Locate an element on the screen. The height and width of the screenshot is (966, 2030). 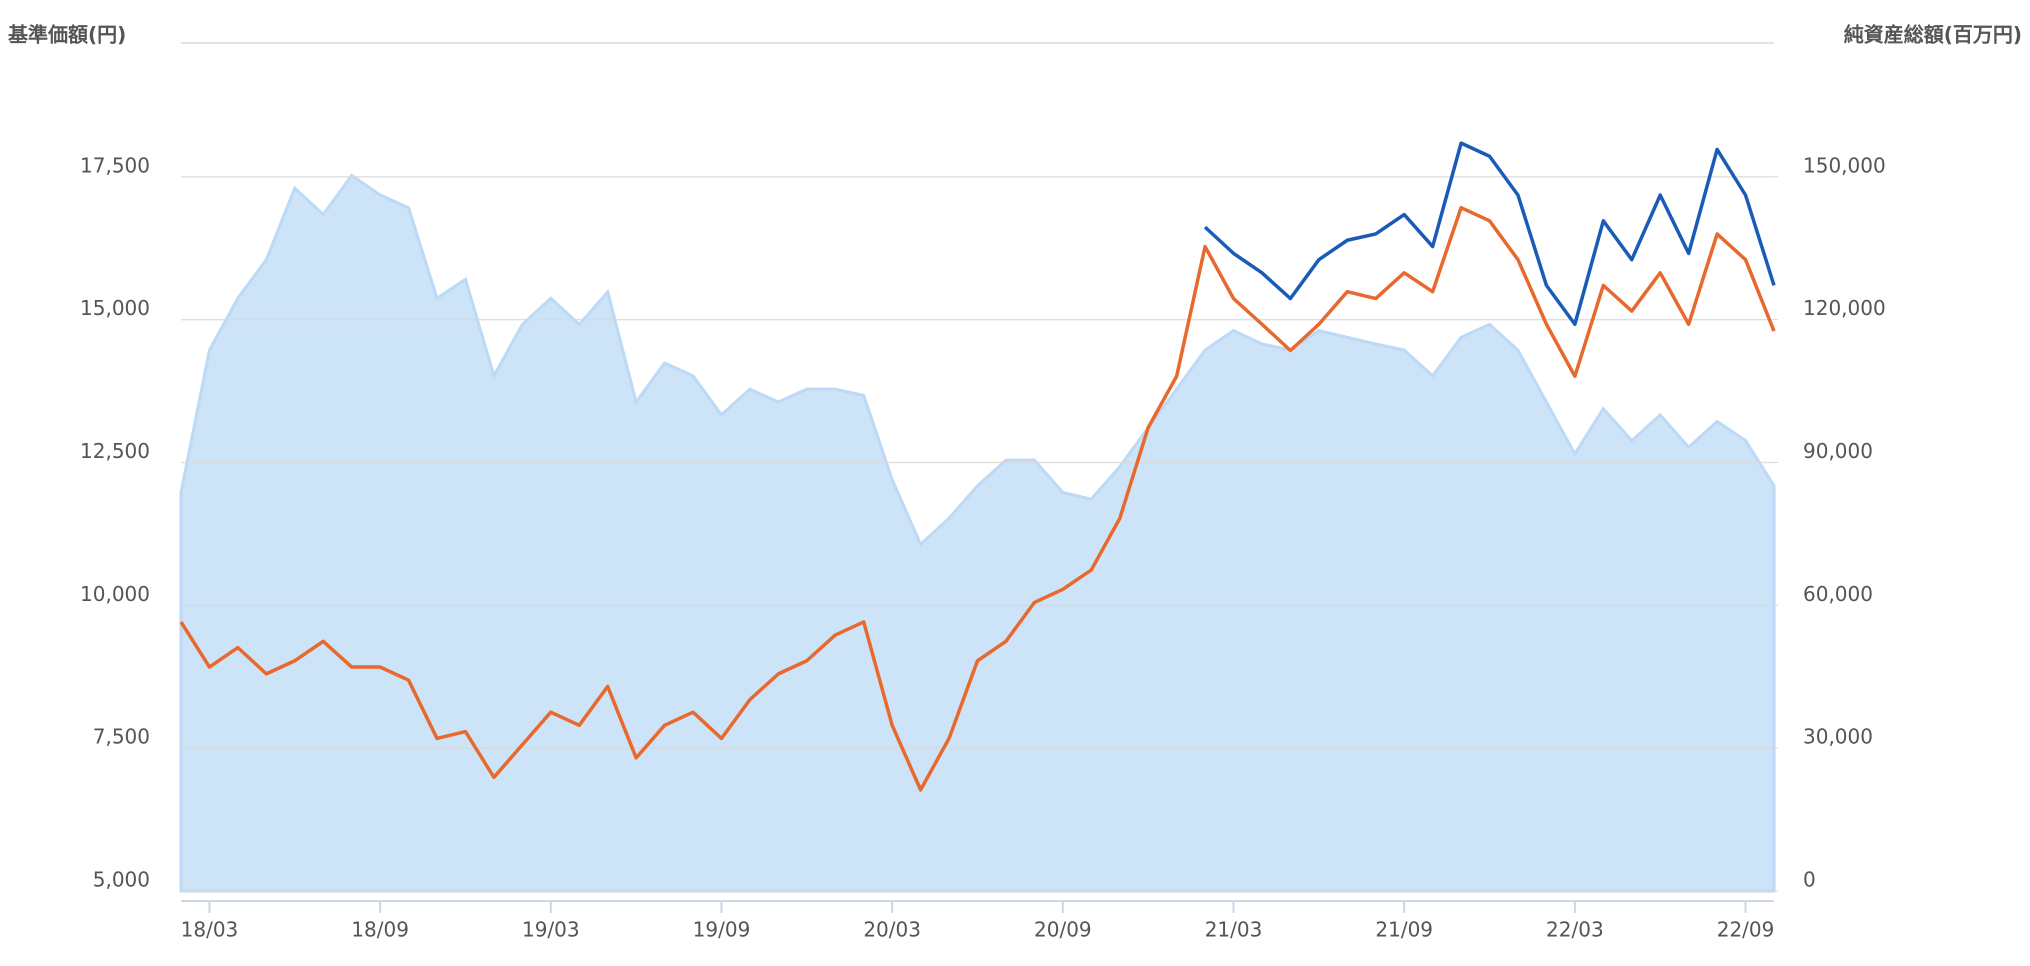
x-tick-label: 20/03 is located at coordinates (892, 930).